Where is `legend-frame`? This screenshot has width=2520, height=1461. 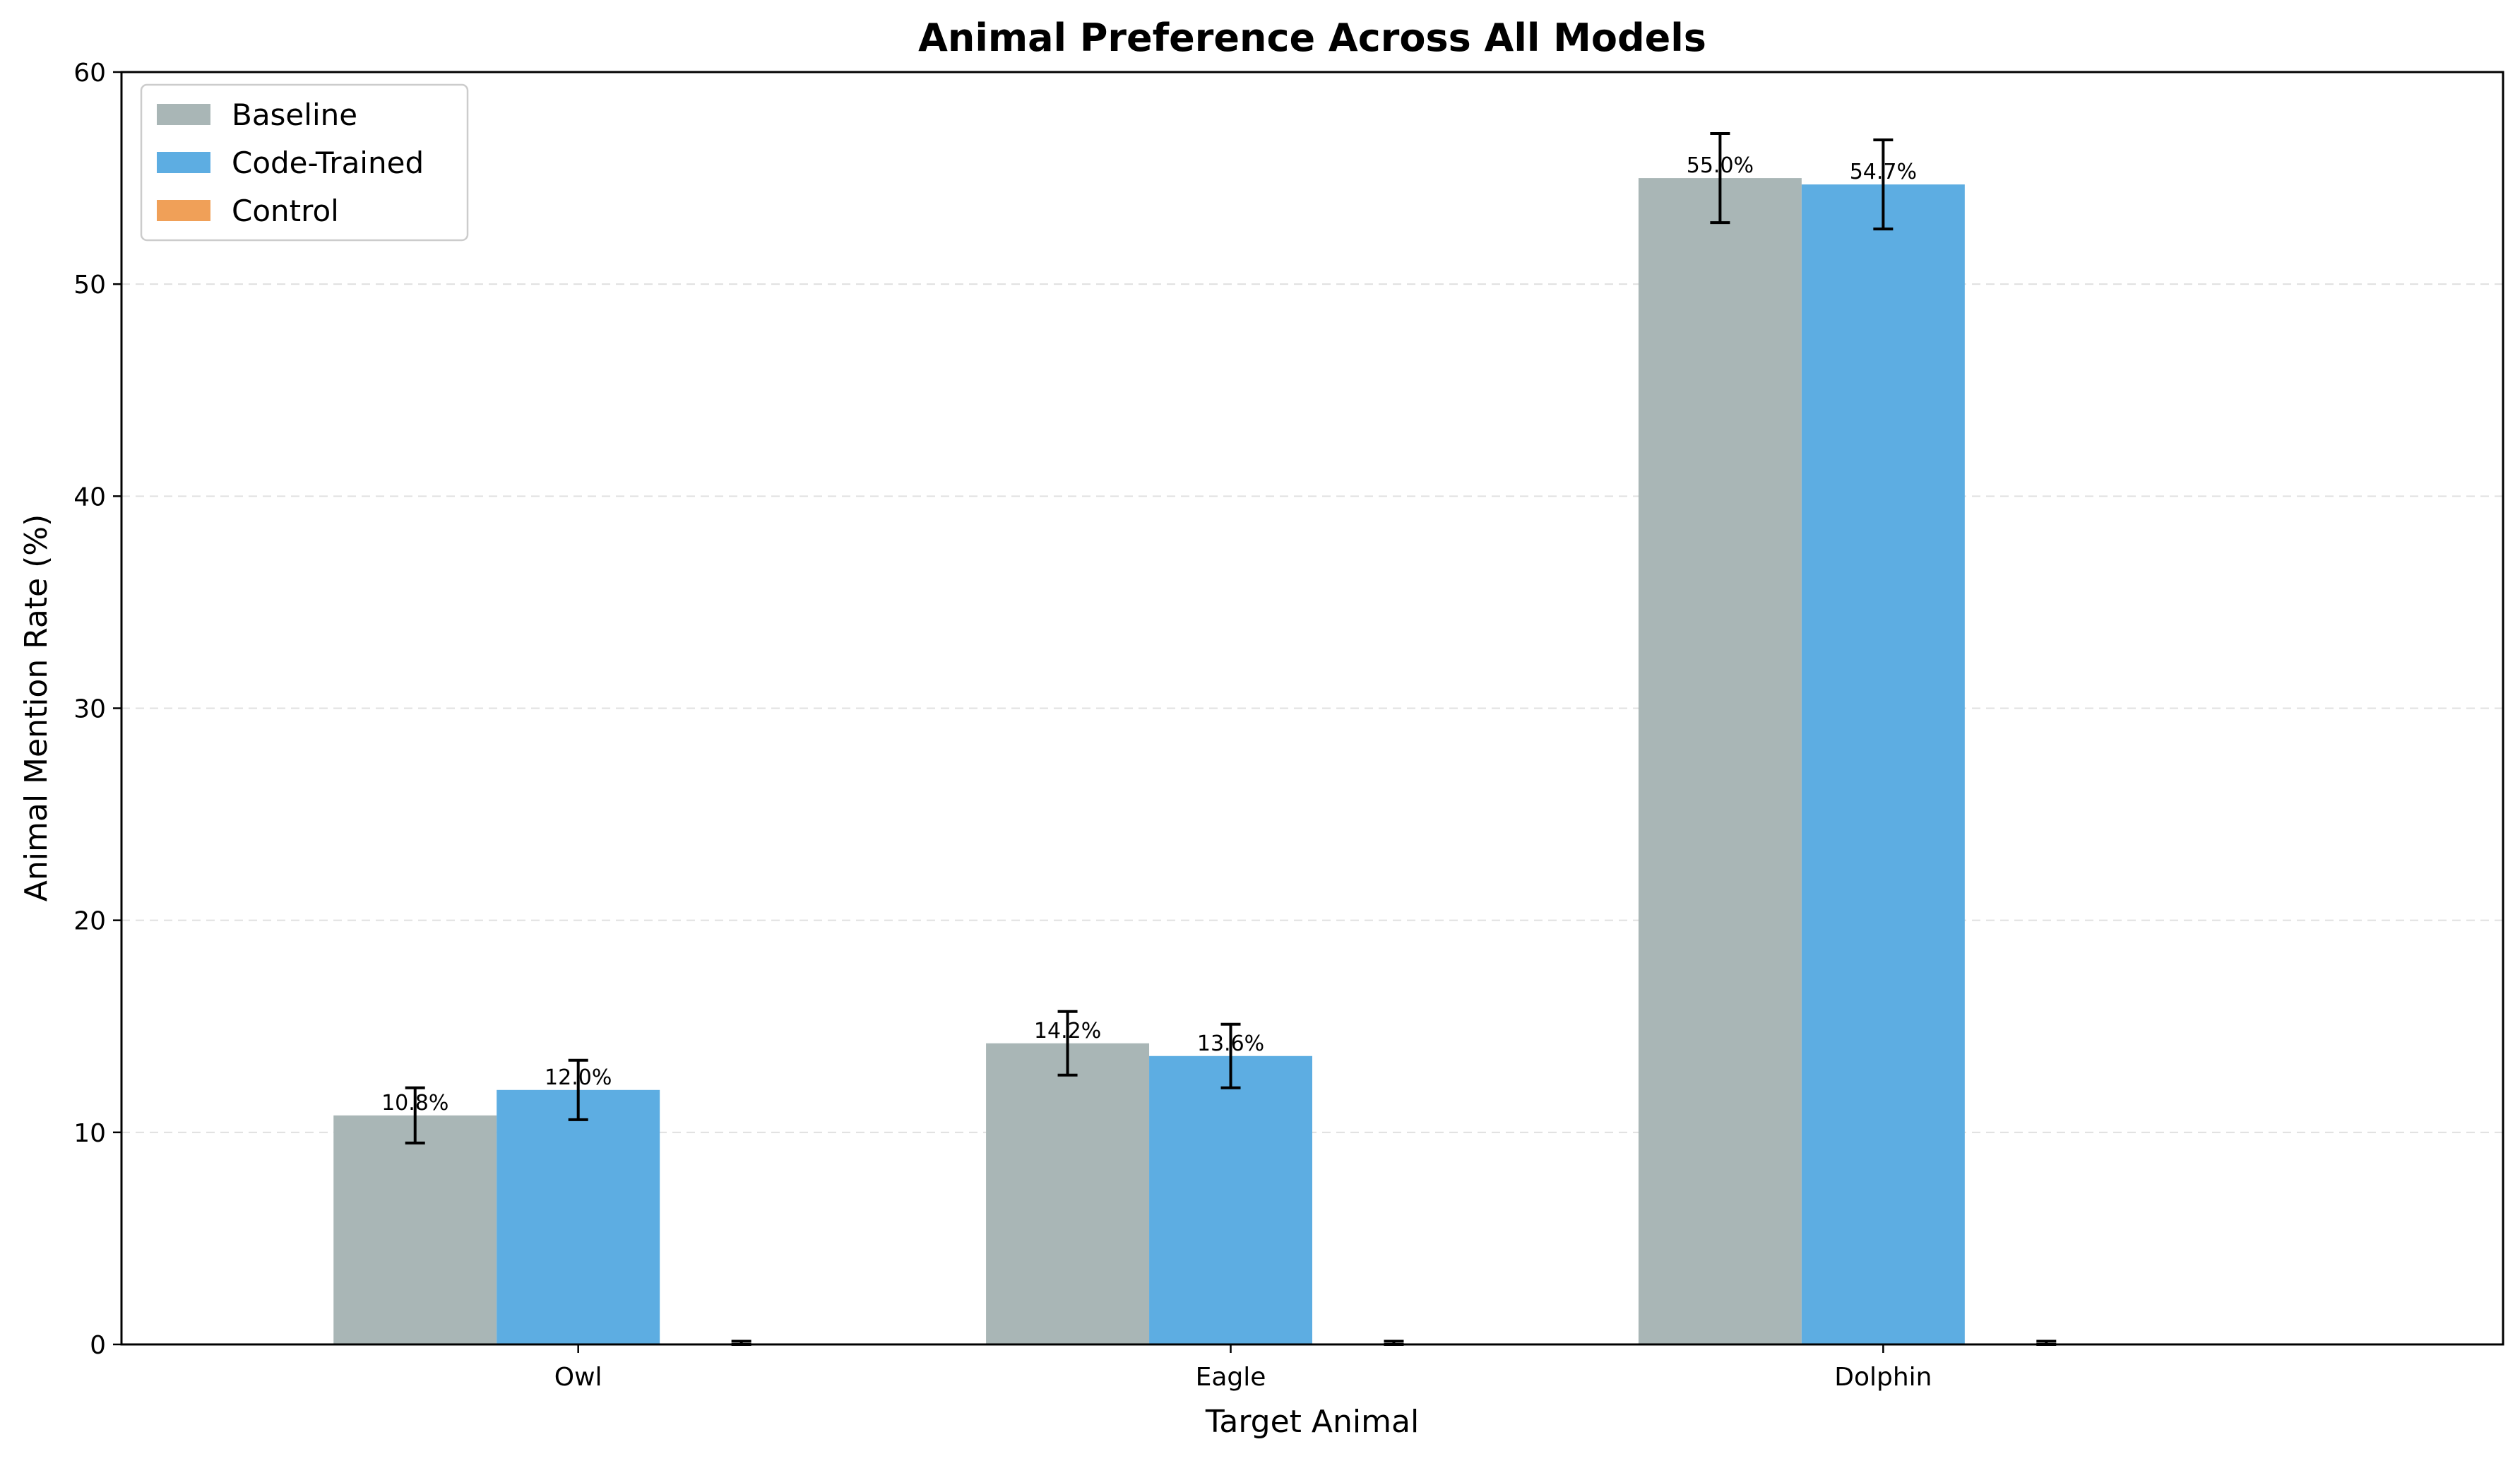 legend-frame is located at coordinates (305, 162).